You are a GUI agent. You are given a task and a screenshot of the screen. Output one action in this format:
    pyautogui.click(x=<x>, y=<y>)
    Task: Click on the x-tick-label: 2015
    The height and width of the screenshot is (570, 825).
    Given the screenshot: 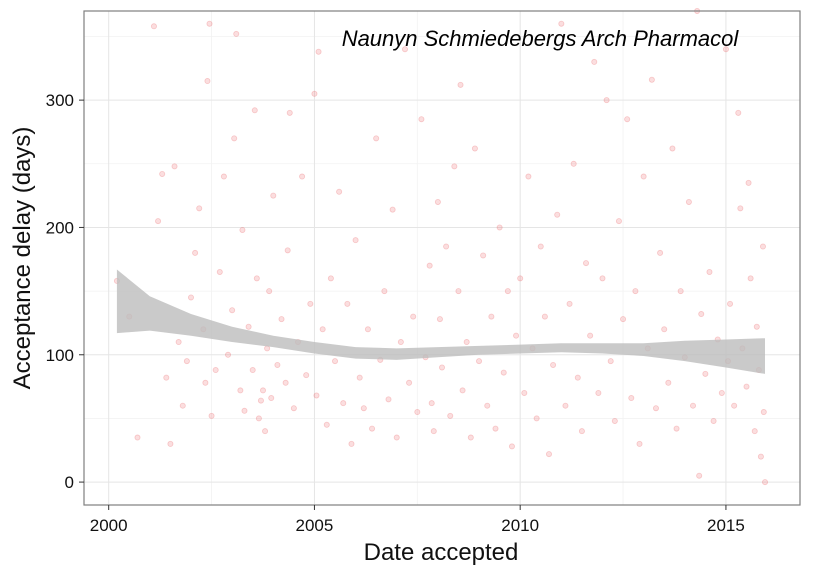 What is the action you would take?
    pyautogui.click(x=726, y=525)
    